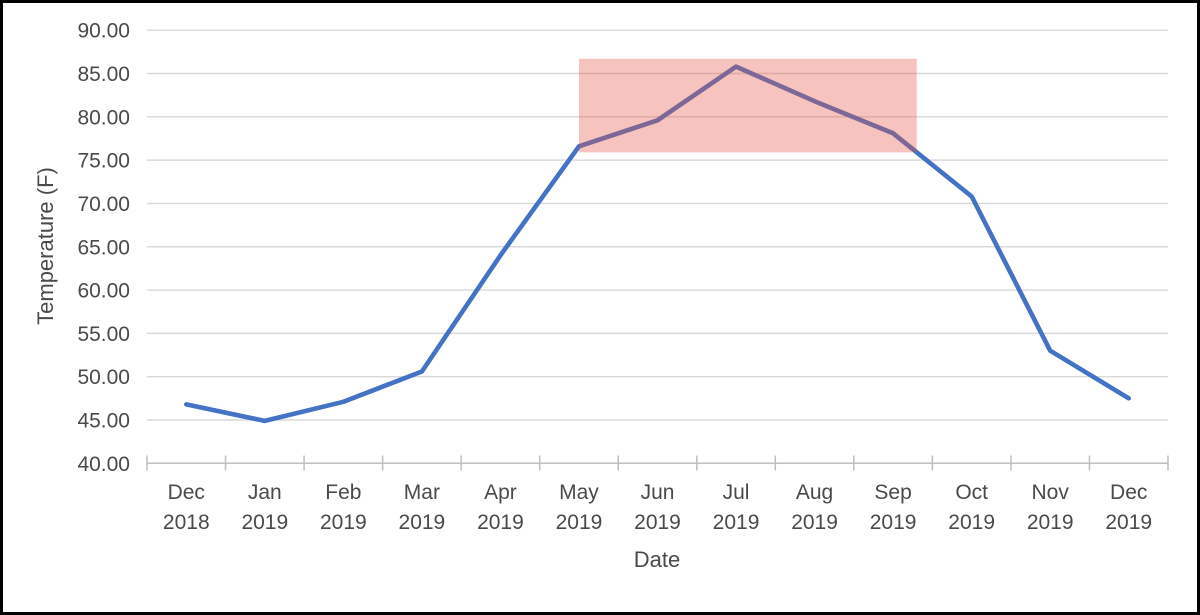 Image resolution: width=1200 pixels, height=615 pixels. I want to click on y-tick-label: 50.00, so click(103, 377).